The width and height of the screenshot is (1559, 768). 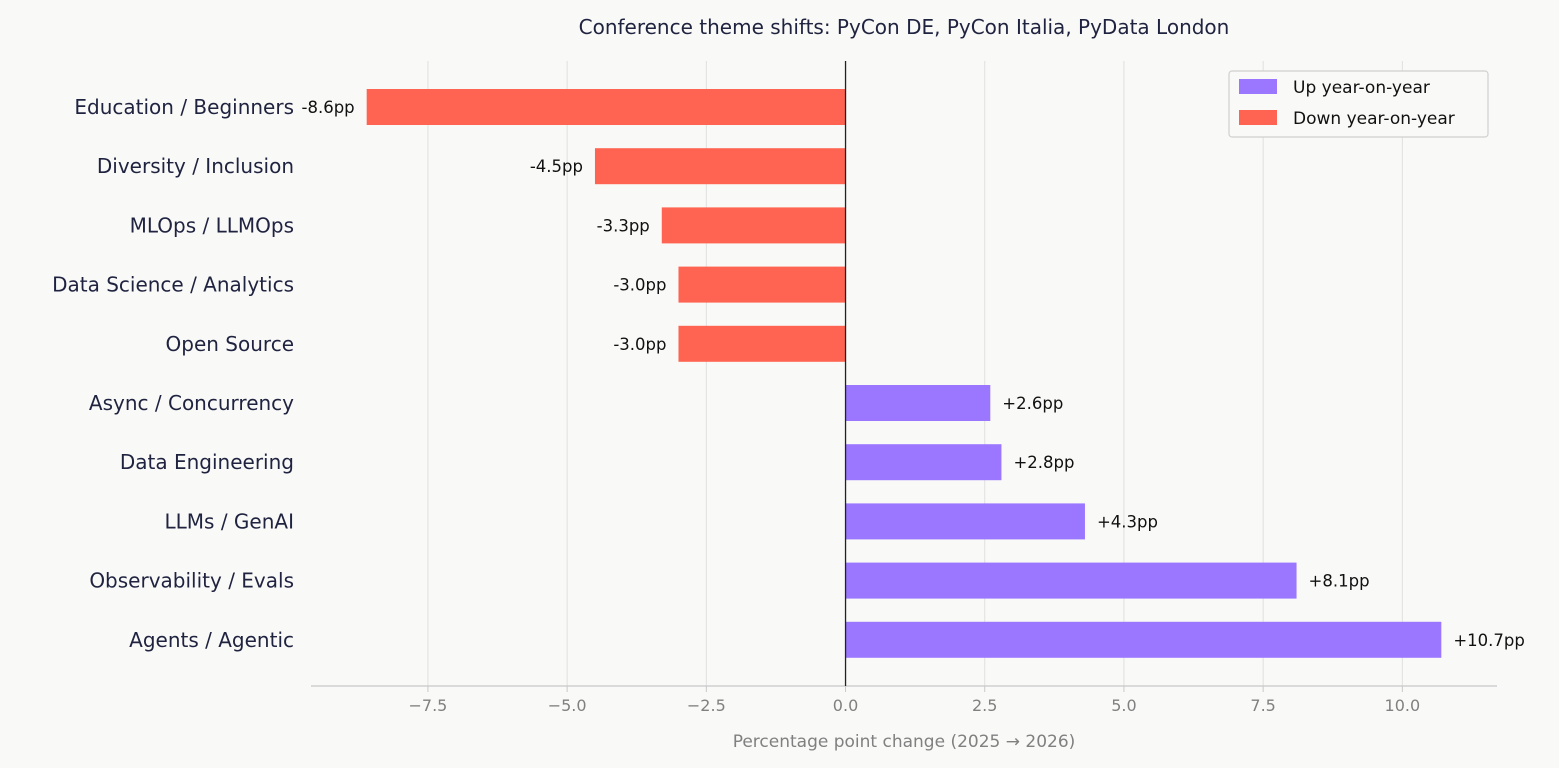 What do you see at coordinates (211, 640) in the screenshot?
I see `category-label: Agents / Agentic` at bounding box center [211, 640].